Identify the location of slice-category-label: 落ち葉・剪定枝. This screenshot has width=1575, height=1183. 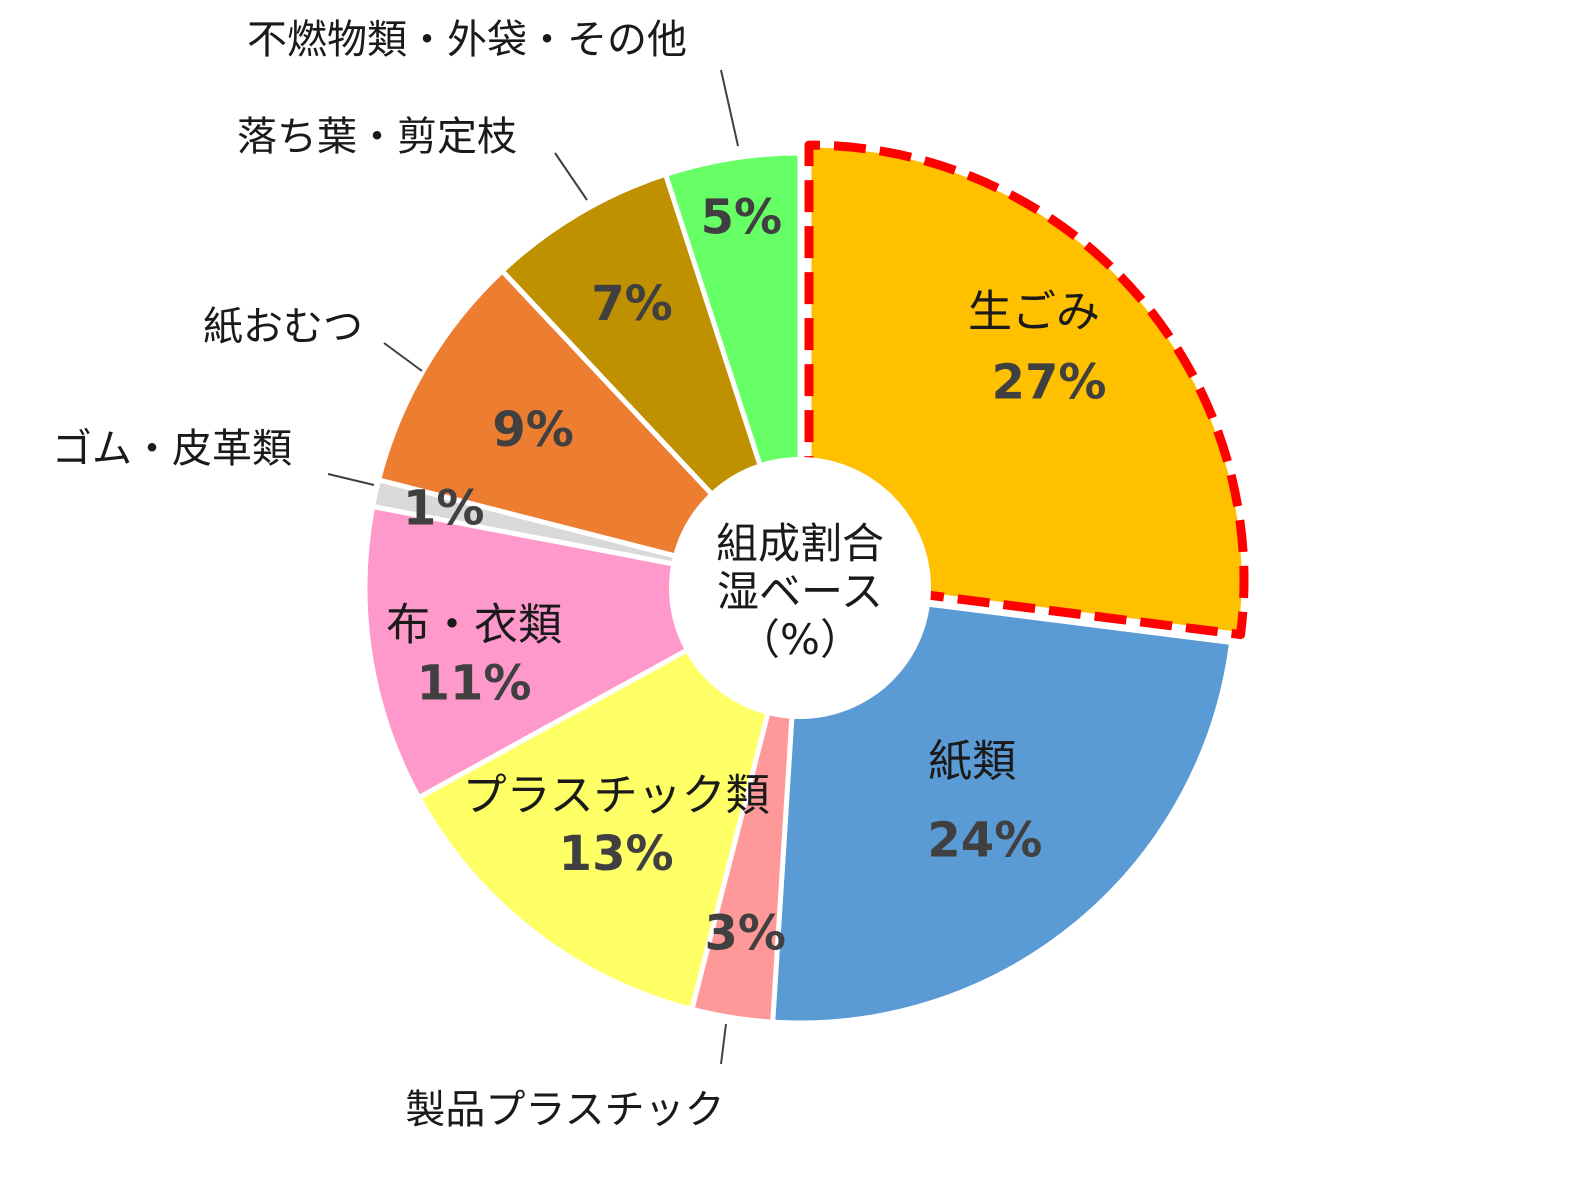
(377, 137).